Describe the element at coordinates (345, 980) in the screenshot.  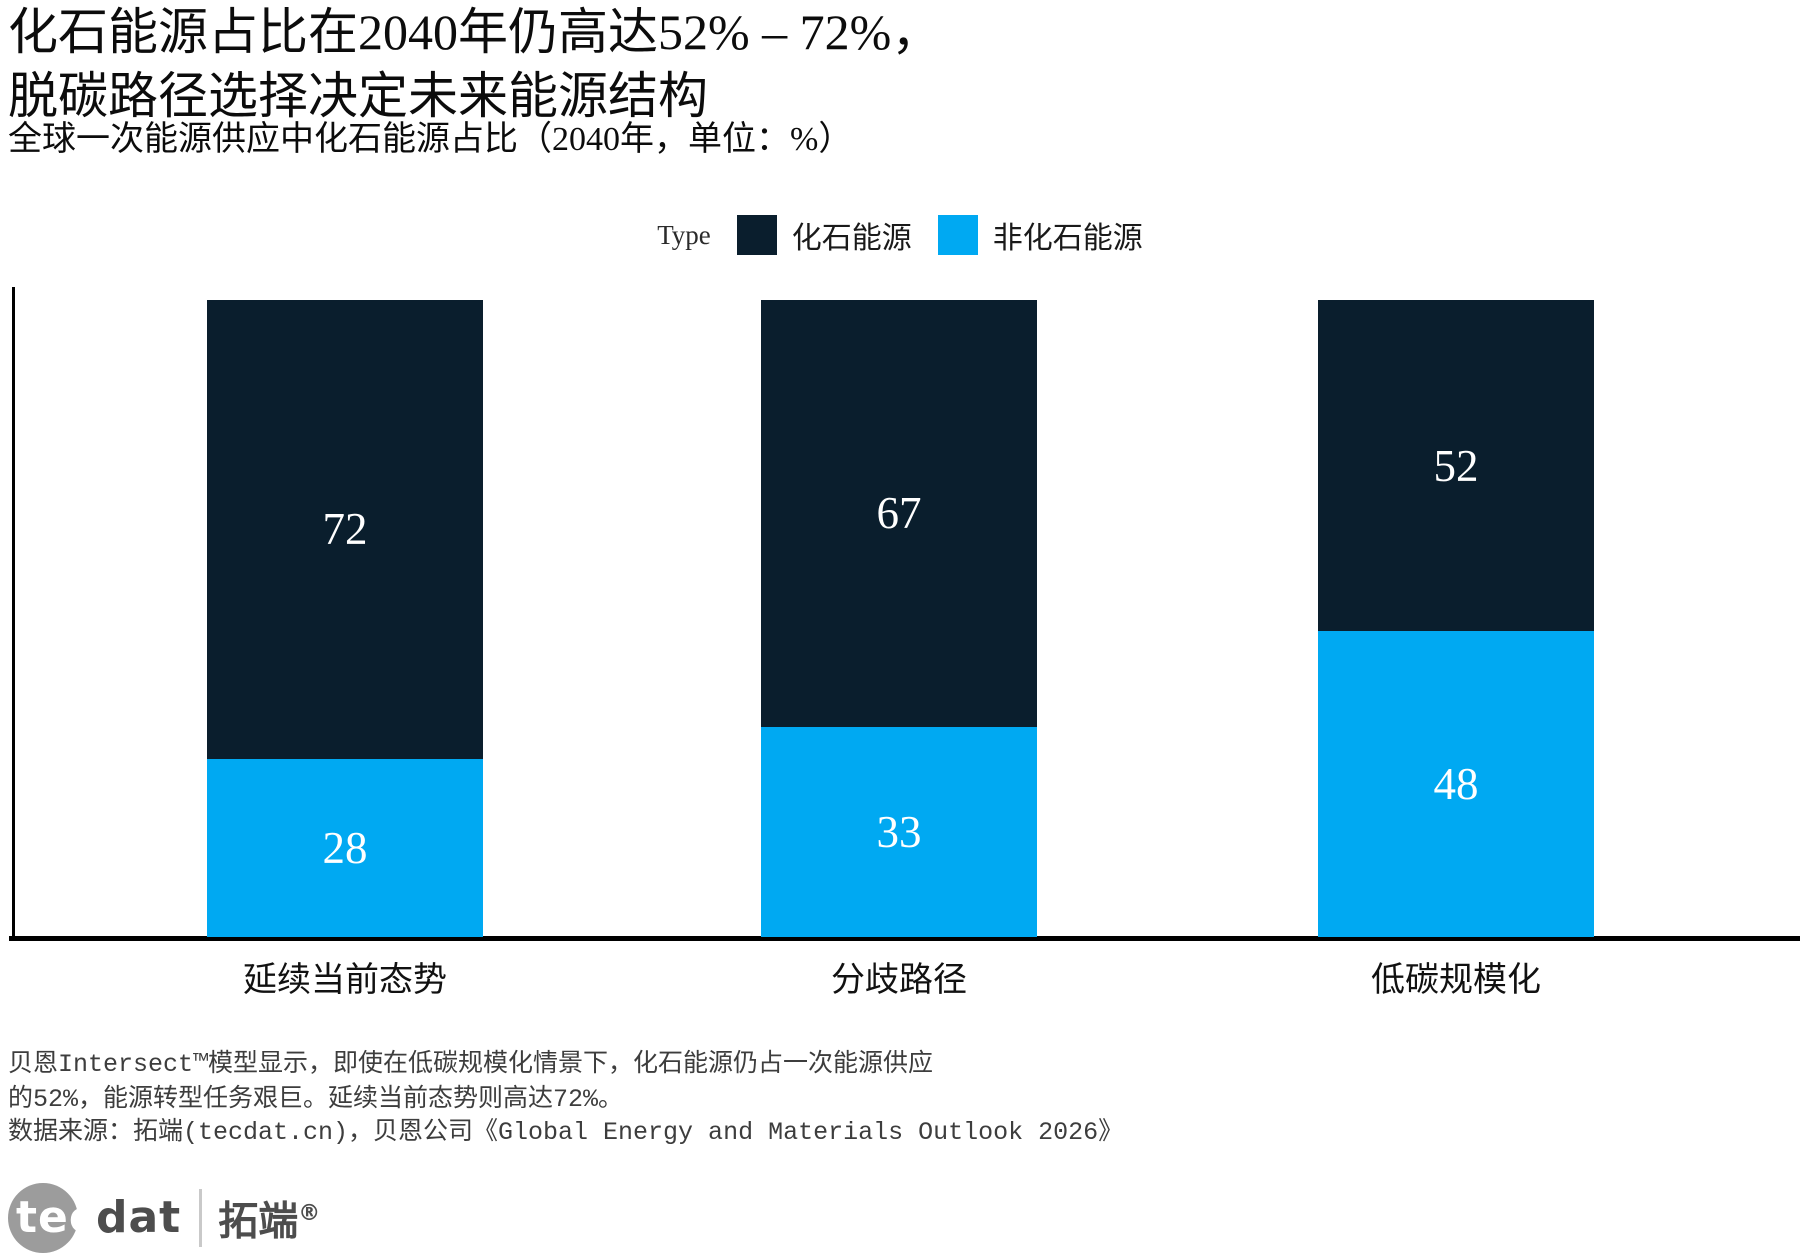
I see `category-label-current-trajectory: 延续当前态势` at that location.